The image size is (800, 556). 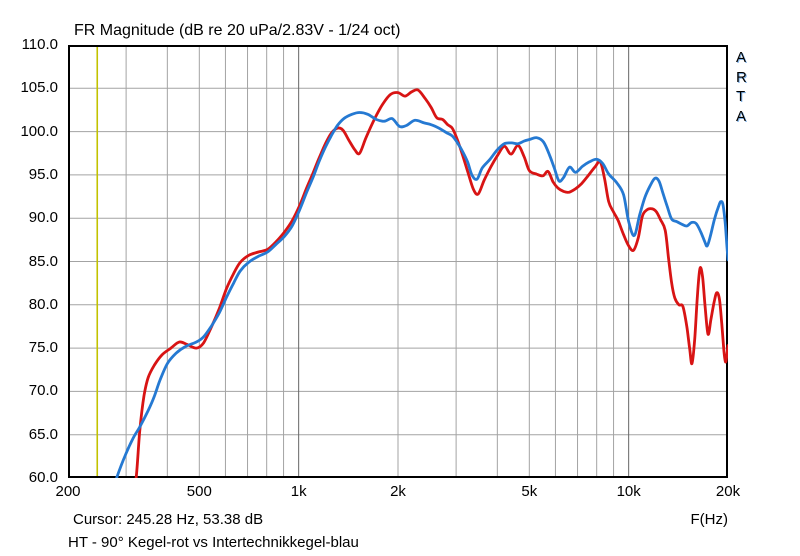 I want to click on watermark-letter: T, so click(x=741, y=96).